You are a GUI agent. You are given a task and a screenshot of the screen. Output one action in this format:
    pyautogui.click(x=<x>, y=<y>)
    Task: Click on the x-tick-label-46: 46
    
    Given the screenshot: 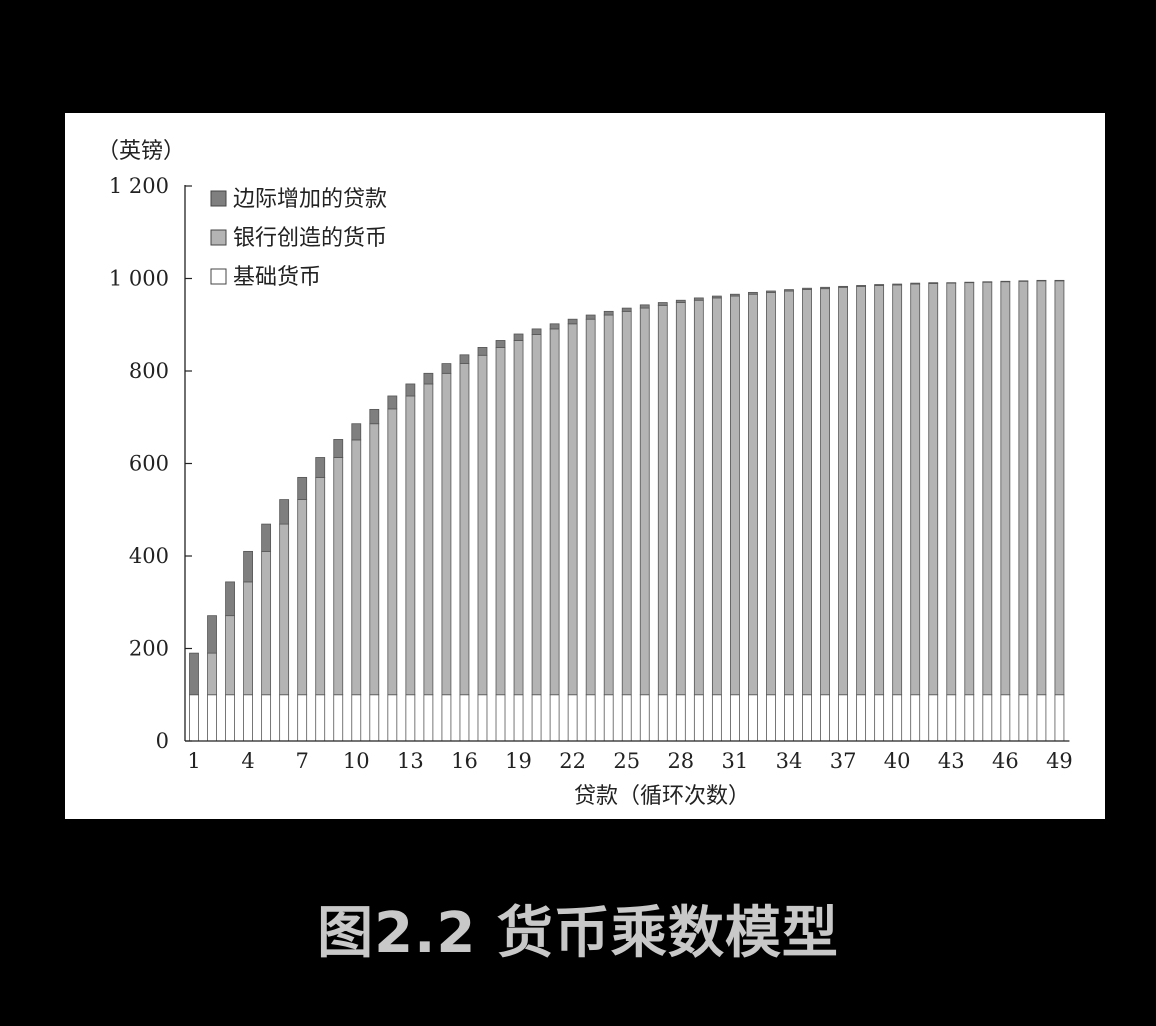 What is the action you would take?
    pyautogui.click(x=1005, y=761)
    